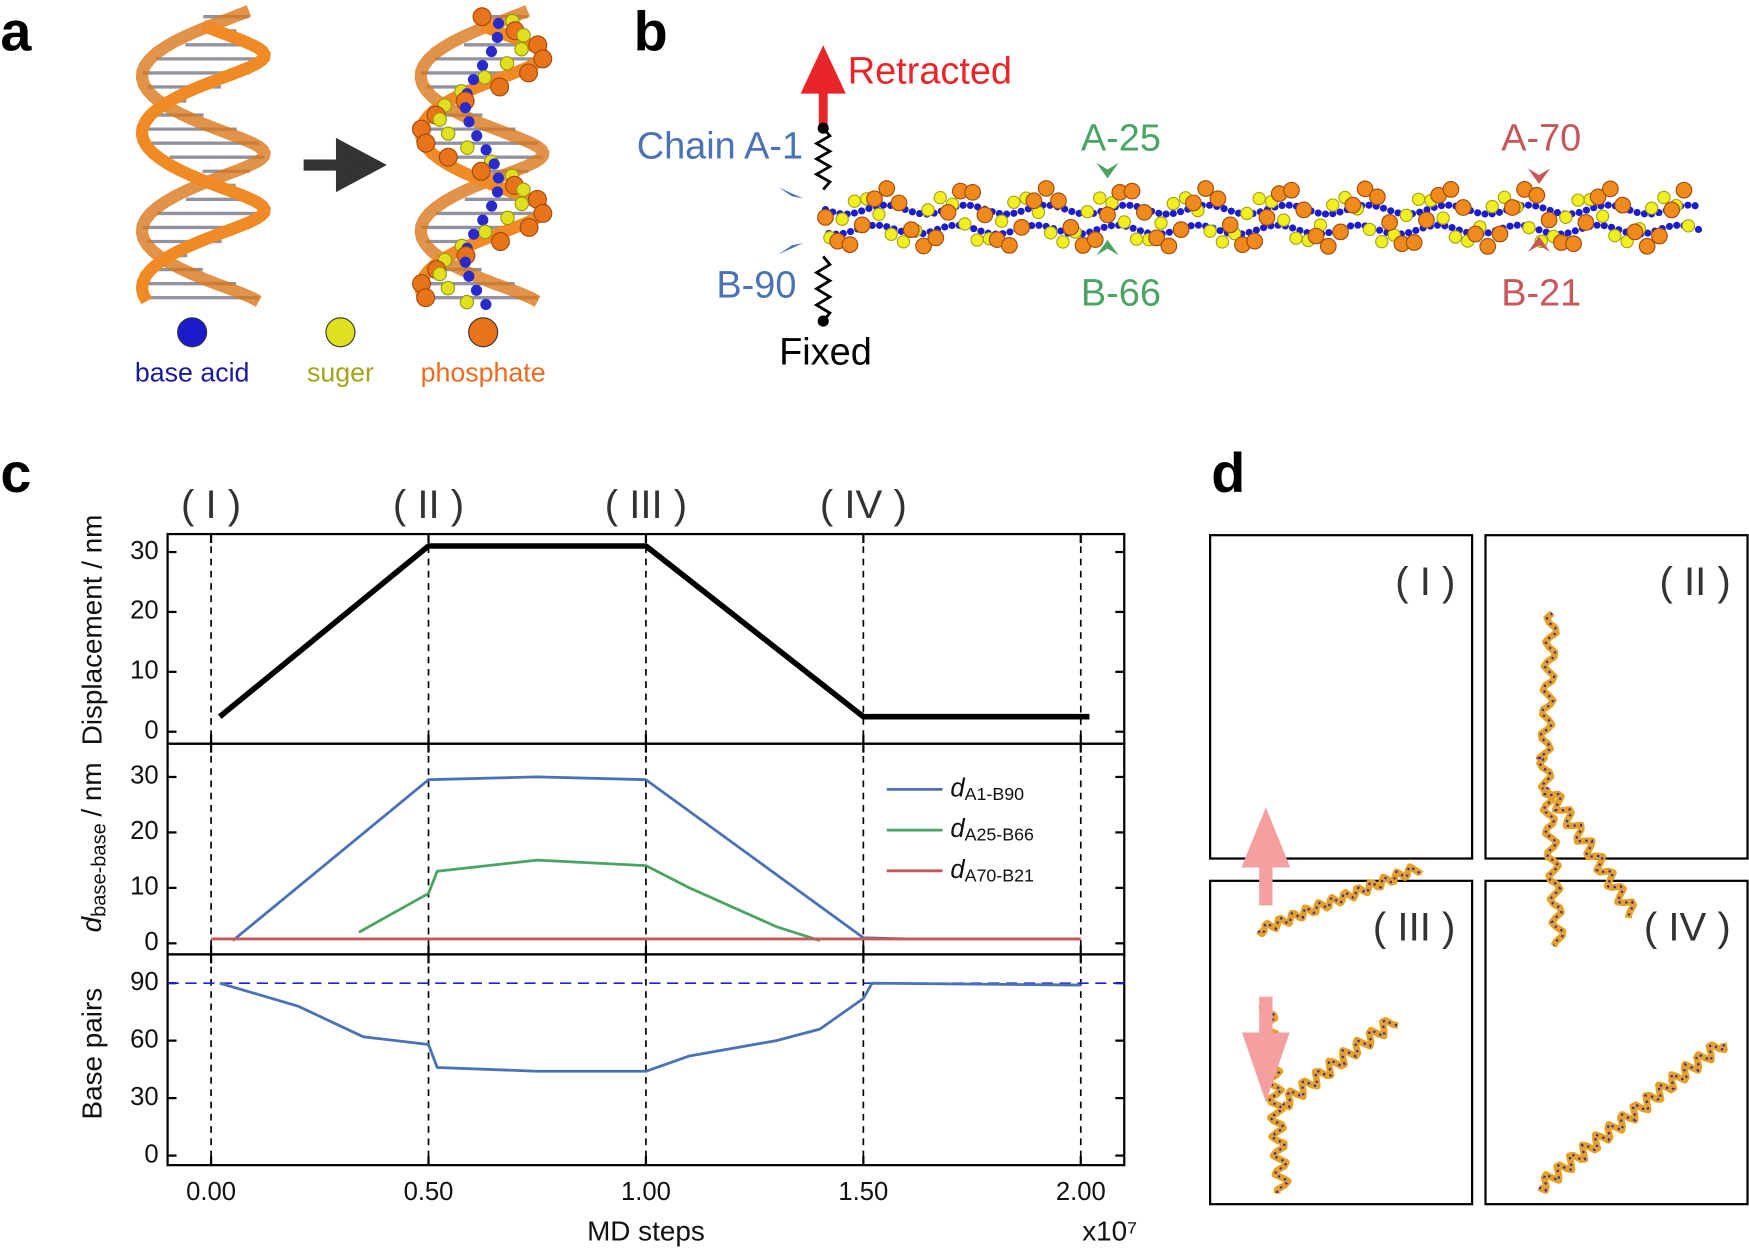 The image size is (1749, 1251). I want to click on y-label-subscript: base-base, so click(100, 870).